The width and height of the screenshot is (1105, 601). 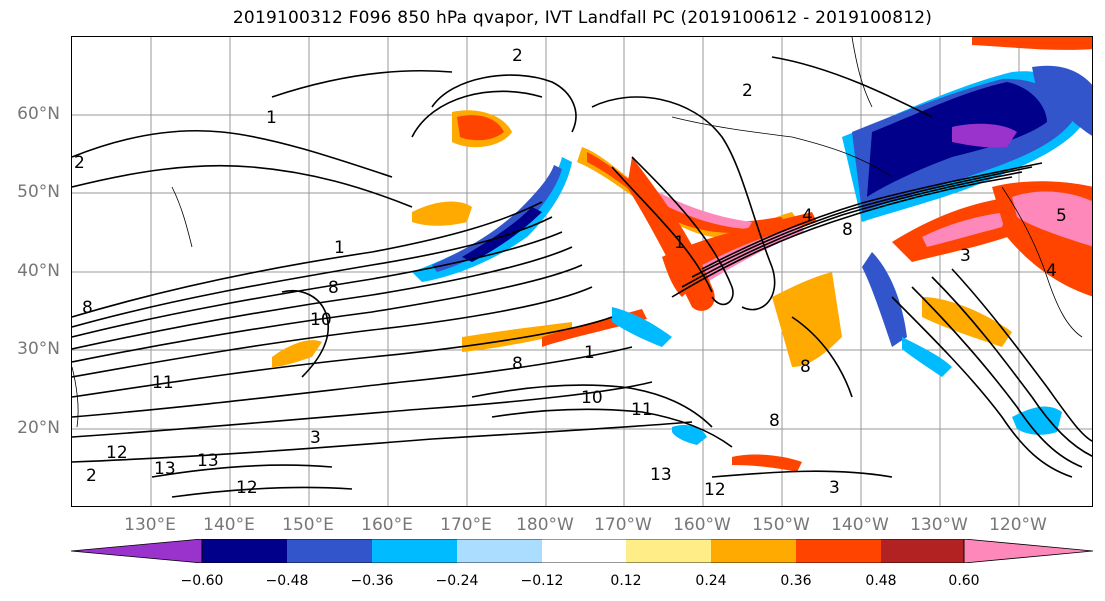 What do you see at coordinates (38, 192) in the screenshot?
I see `lat-label-50n: 50°N` at bounding box center [38, 192].